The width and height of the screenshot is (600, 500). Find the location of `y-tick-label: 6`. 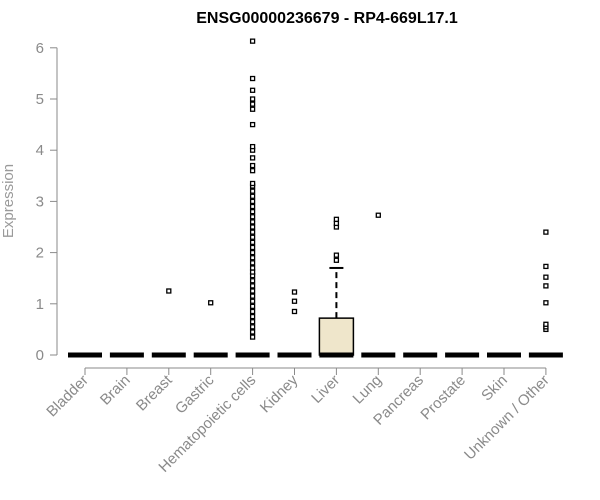

y-tick-label: 6 is located at coordinates (40, 48).